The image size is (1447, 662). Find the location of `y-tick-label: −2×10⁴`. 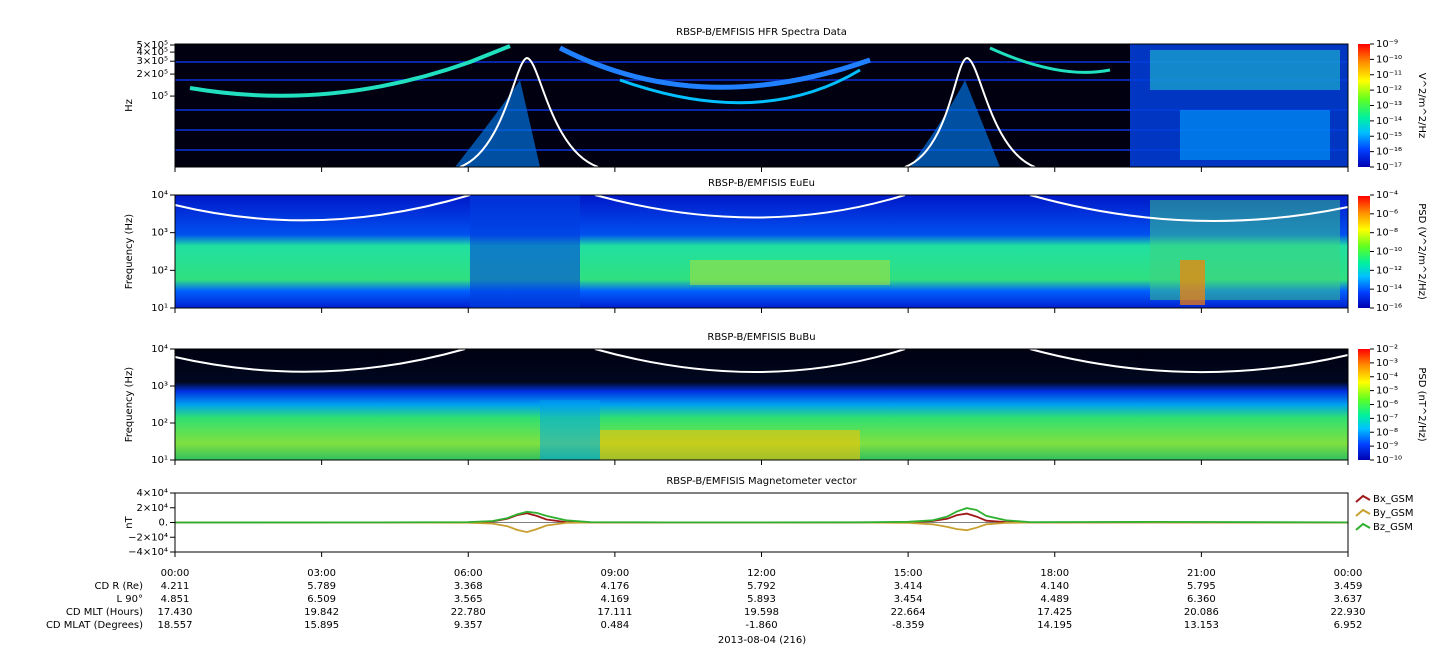

y-tick-label: −2×10⁴ is located at coordinates (148, 537).